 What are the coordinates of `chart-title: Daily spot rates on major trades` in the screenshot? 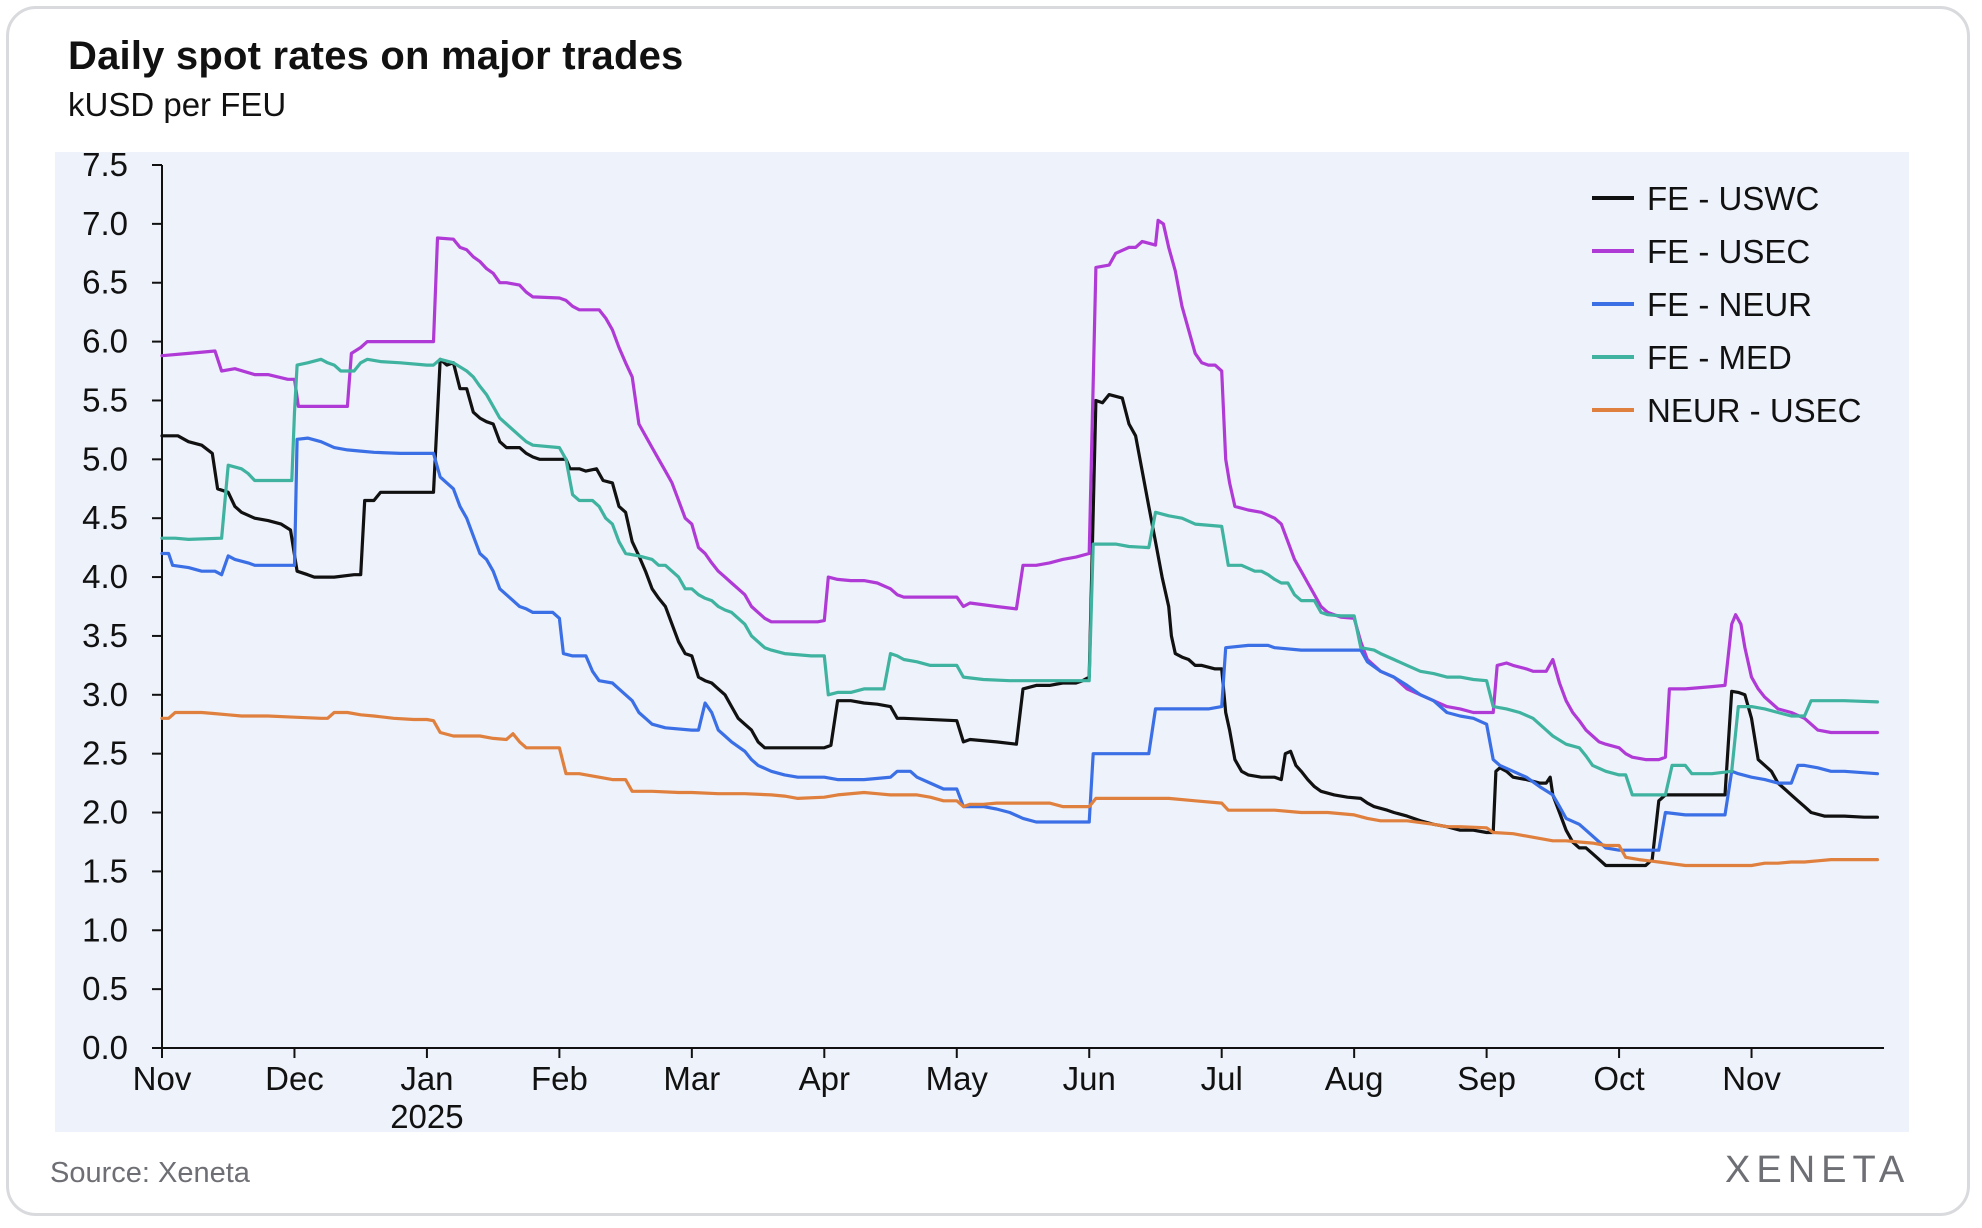 It's located at (376, 56).